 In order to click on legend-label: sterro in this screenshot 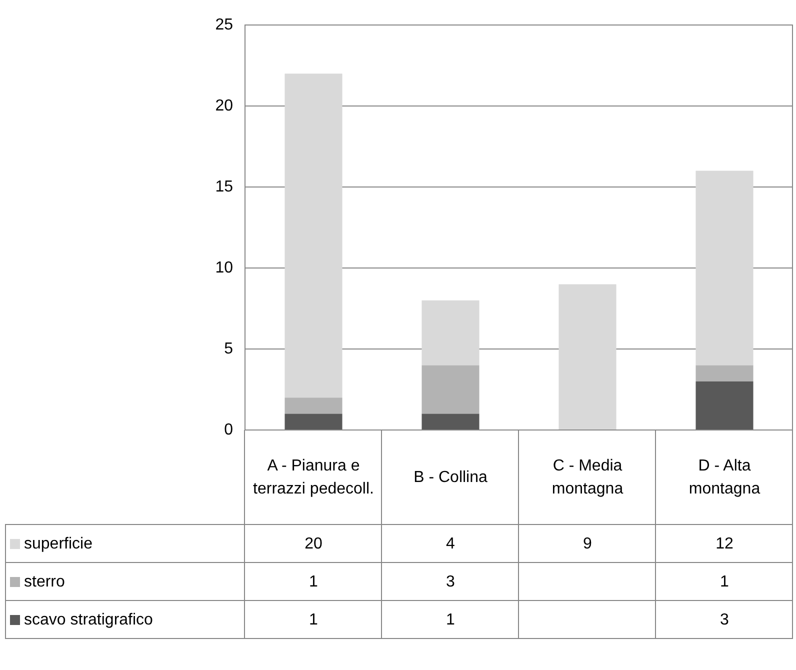, I will do `click(44, 581)`.